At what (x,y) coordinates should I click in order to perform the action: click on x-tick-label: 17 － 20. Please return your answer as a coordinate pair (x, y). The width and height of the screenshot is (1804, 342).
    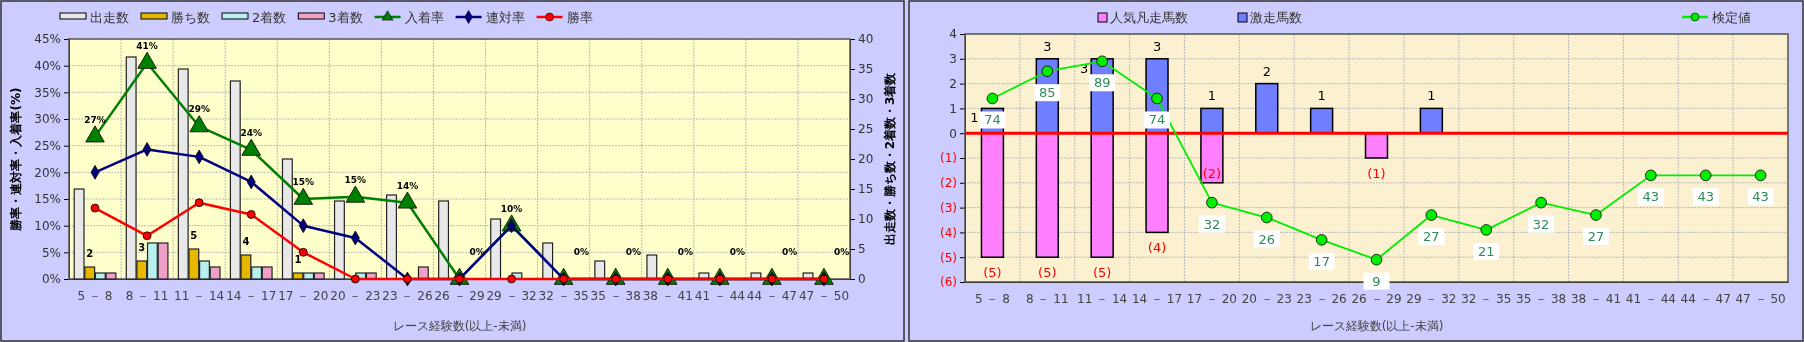
    Looking at the image, I should click on (303, 295).